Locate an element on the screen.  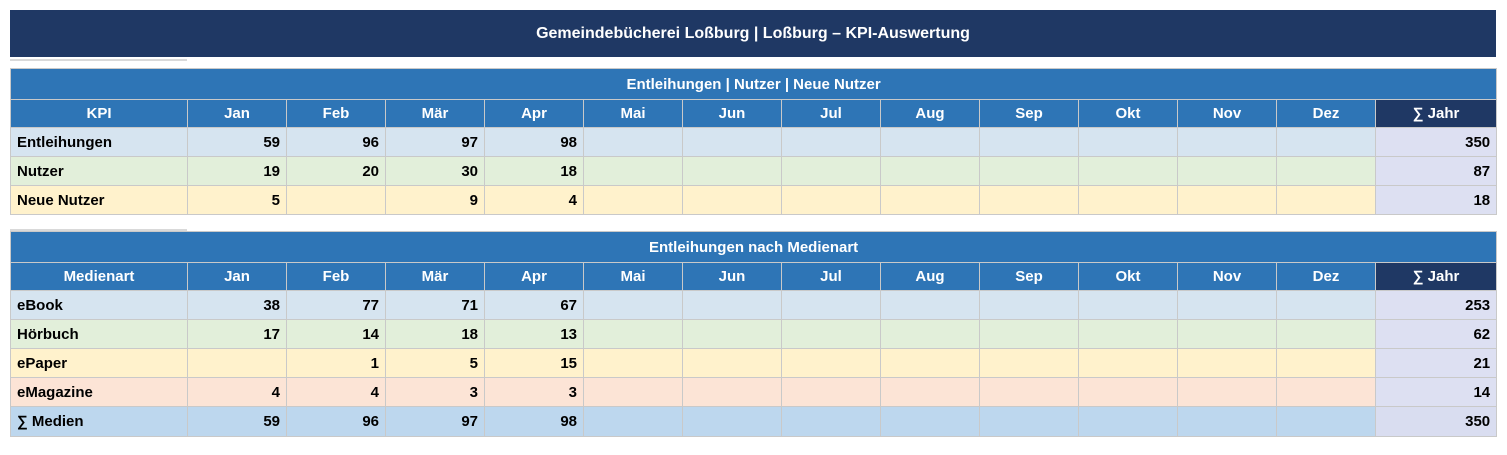
year-sum-cell: 253 is located at coordinates (1436, 305).